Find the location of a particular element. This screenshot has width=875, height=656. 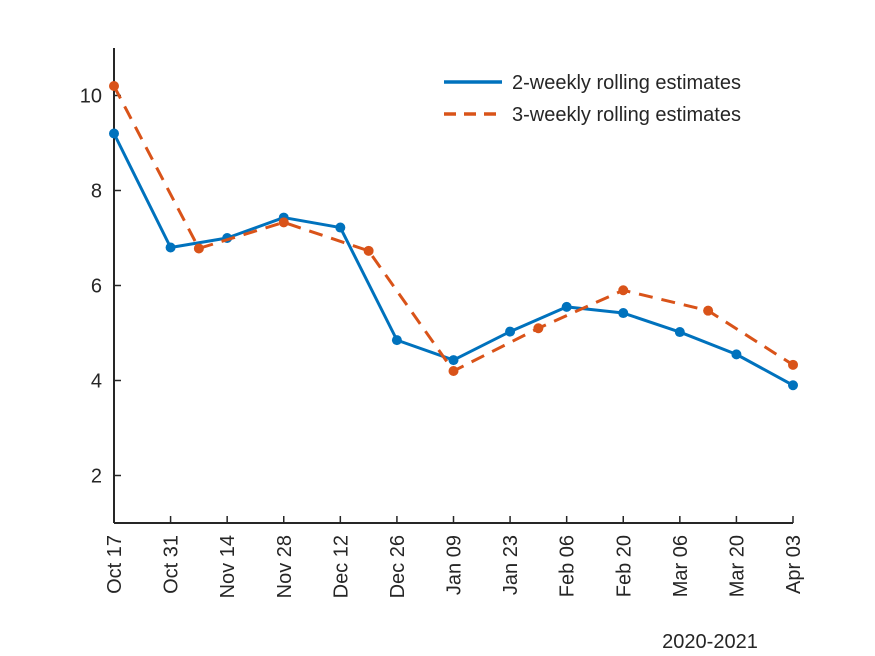

legend-label-3-weekly: 3-weekly rolling estimates is located at coordinates (626, 115).